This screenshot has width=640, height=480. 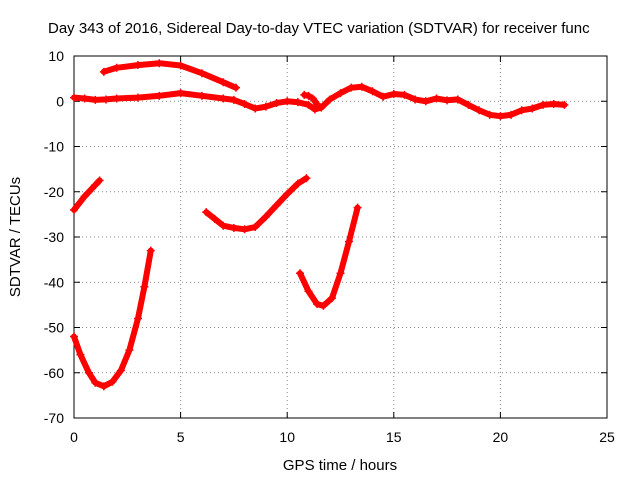 What do you see at coordinates (54, 373) in the screenshot?
I see `y-tick-label: -60` at bounding box center [54, 373].